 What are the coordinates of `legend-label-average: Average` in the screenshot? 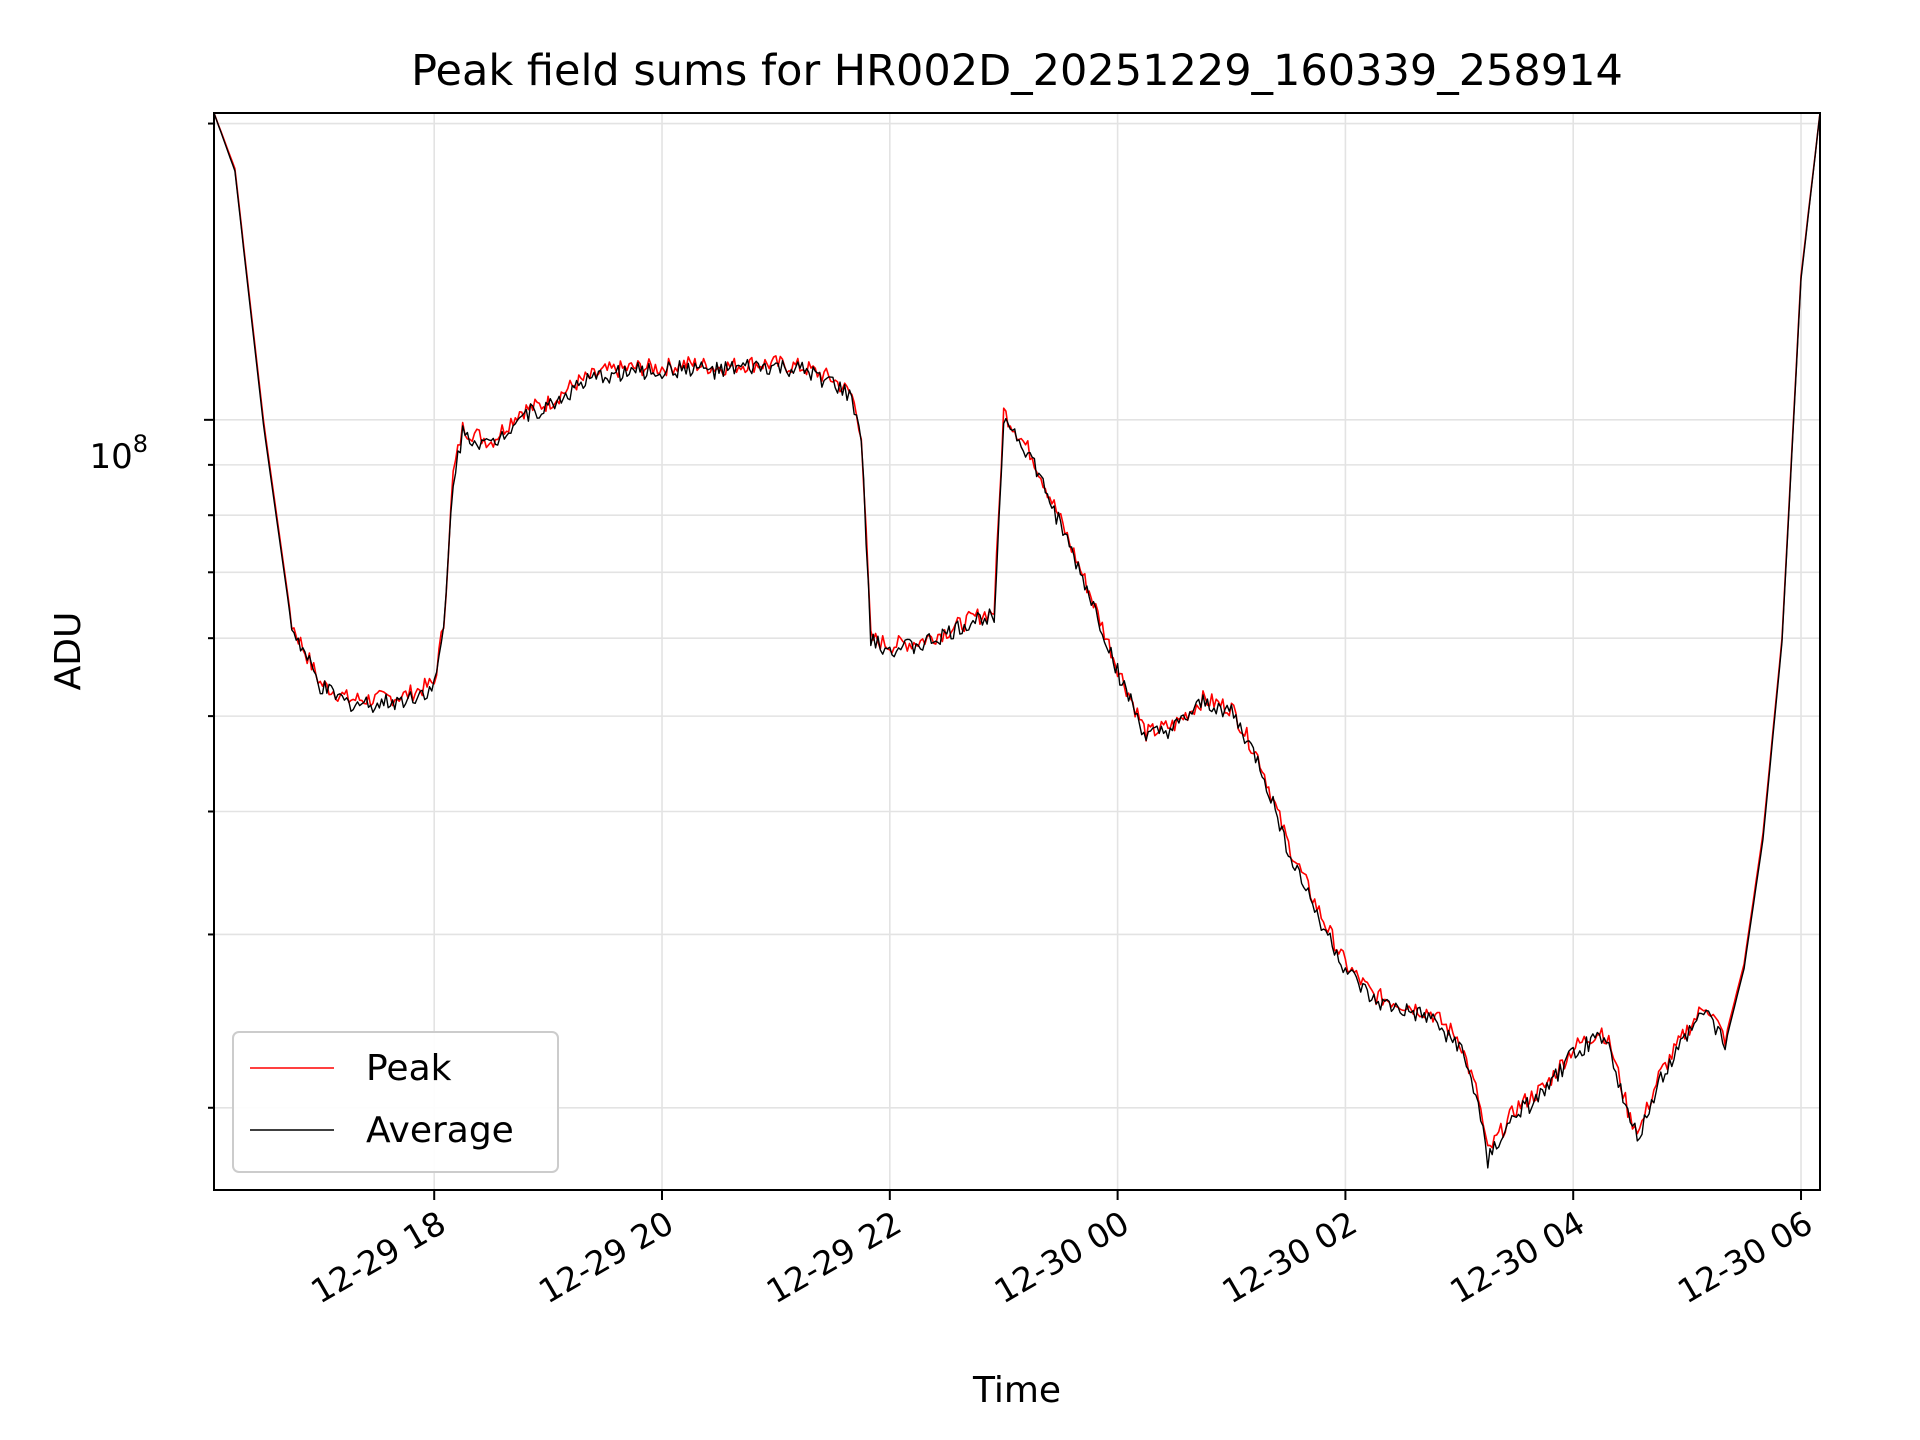 It's located at (440, 1130).